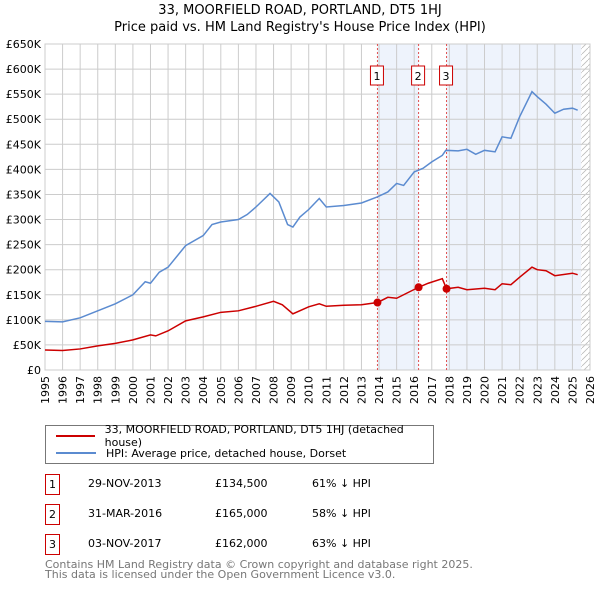  What do you see at coordinates (241, 483) in the screenshot?
I see `sale-price: £134,500` at bounding box center [241, 483].